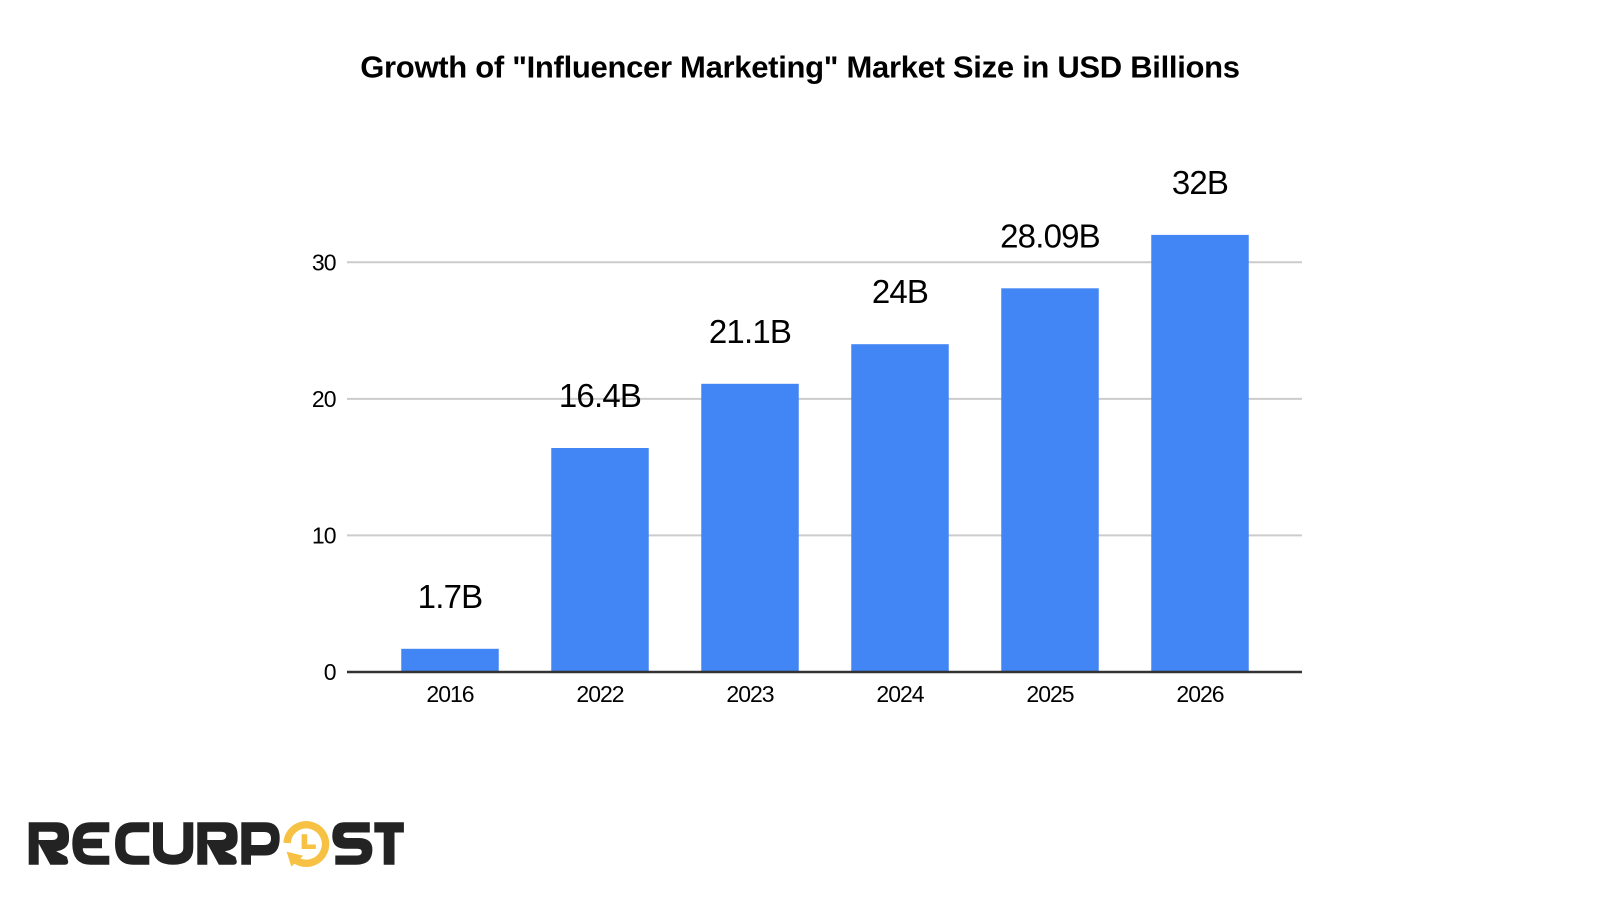  What do you see at coordinates (330, 672) in the screenshot?
I see `svg-text: 0` at bounding box center [330, 672].